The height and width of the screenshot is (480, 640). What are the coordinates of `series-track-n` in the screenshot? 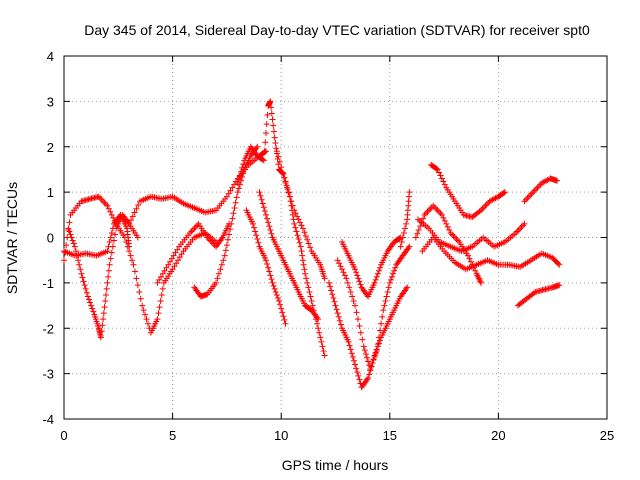 It's located at (405, 219).